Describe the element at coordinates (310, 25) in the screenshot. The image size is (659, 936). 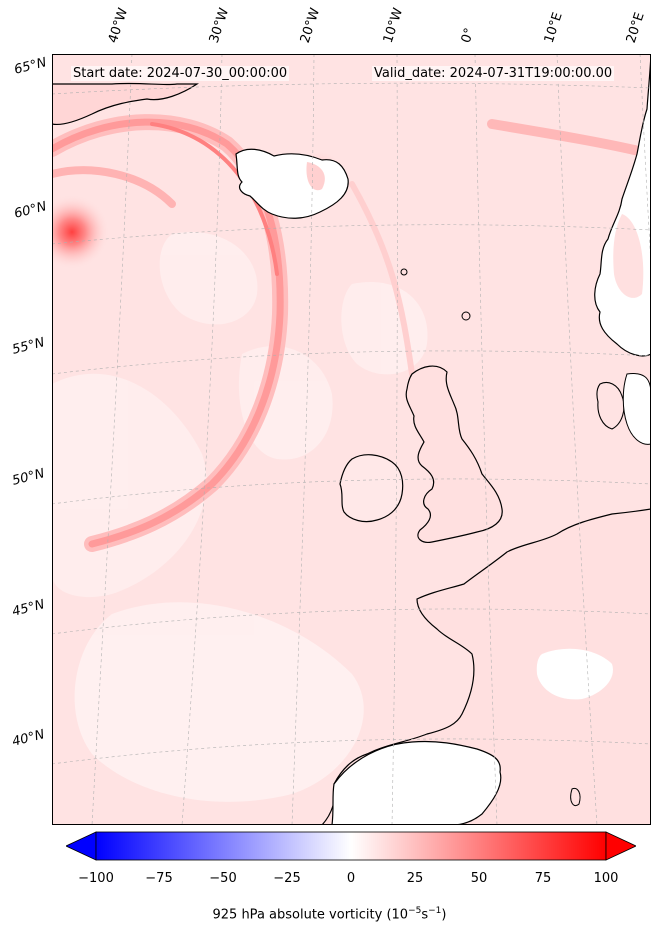
I see `lon-label-20w: 20°W` at that location.